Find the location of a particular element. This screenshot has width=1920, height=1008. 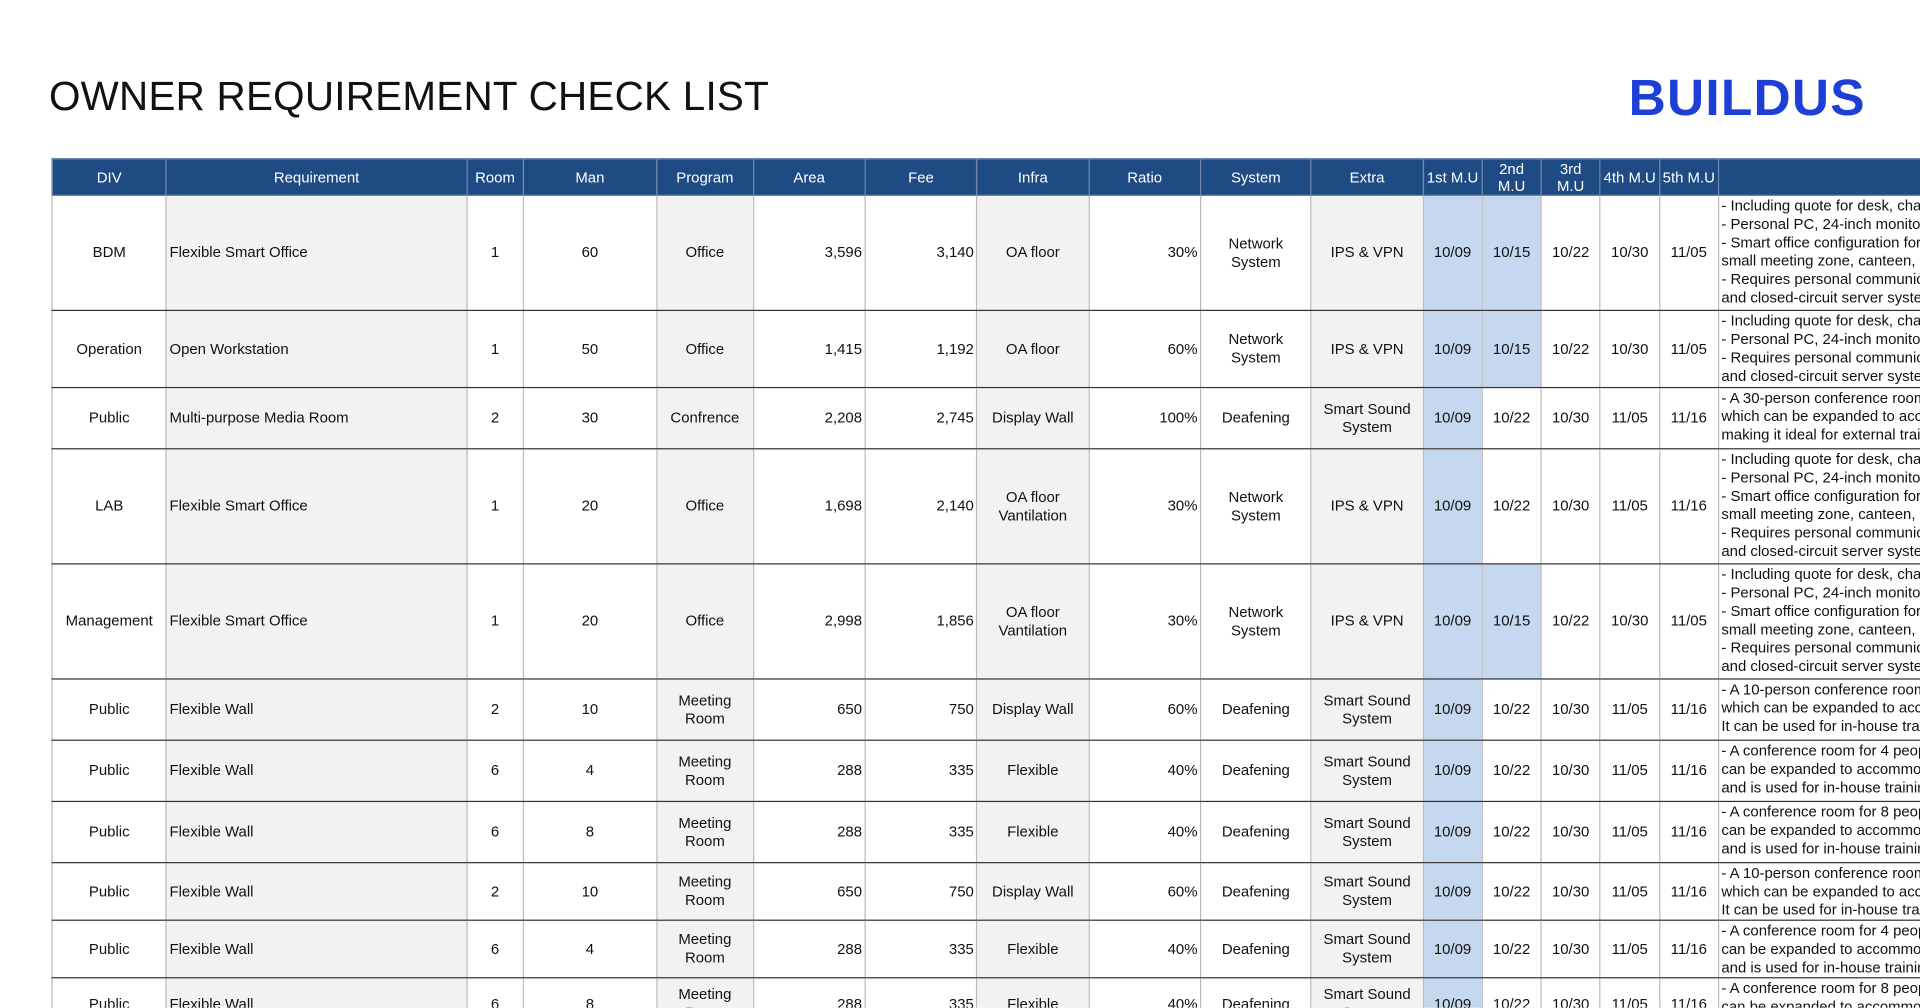

table-cell: 1,856 is located at coordinates (921, 621).